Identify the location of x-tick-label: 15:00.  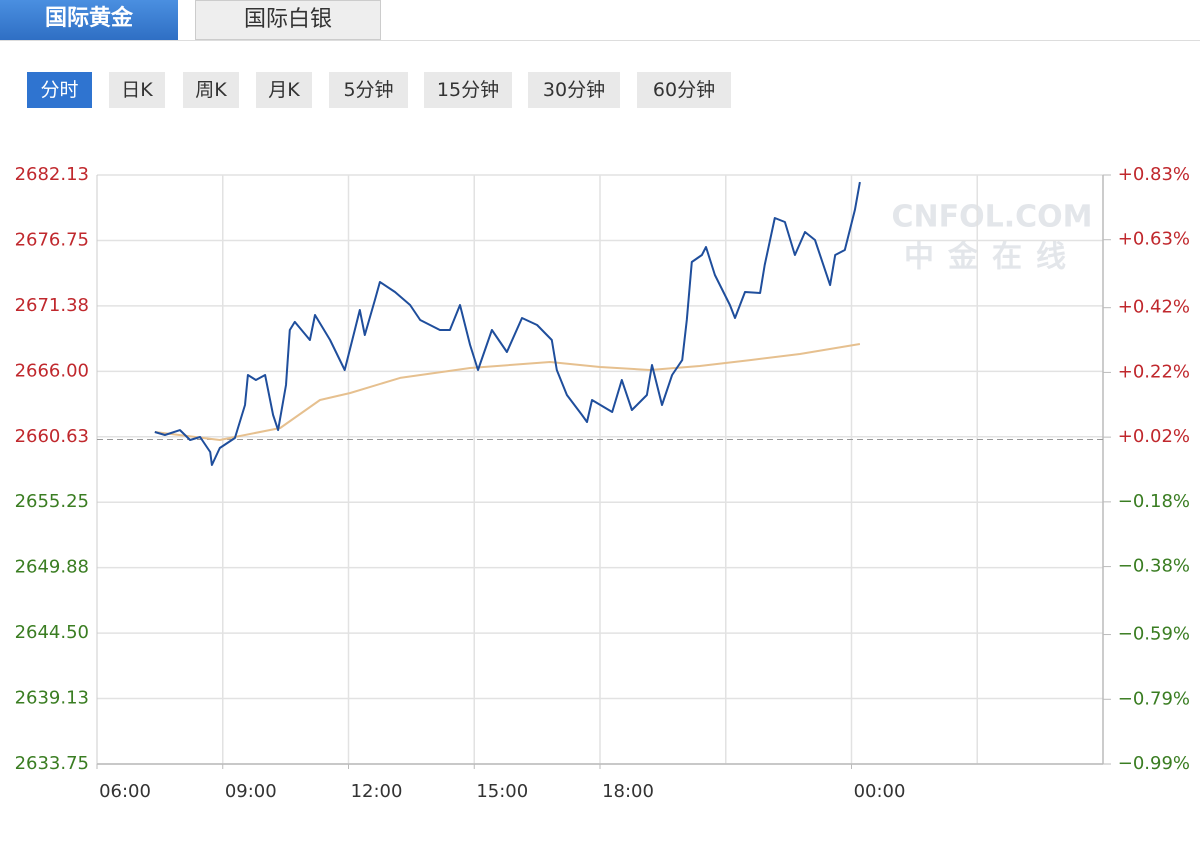
(502, 791).